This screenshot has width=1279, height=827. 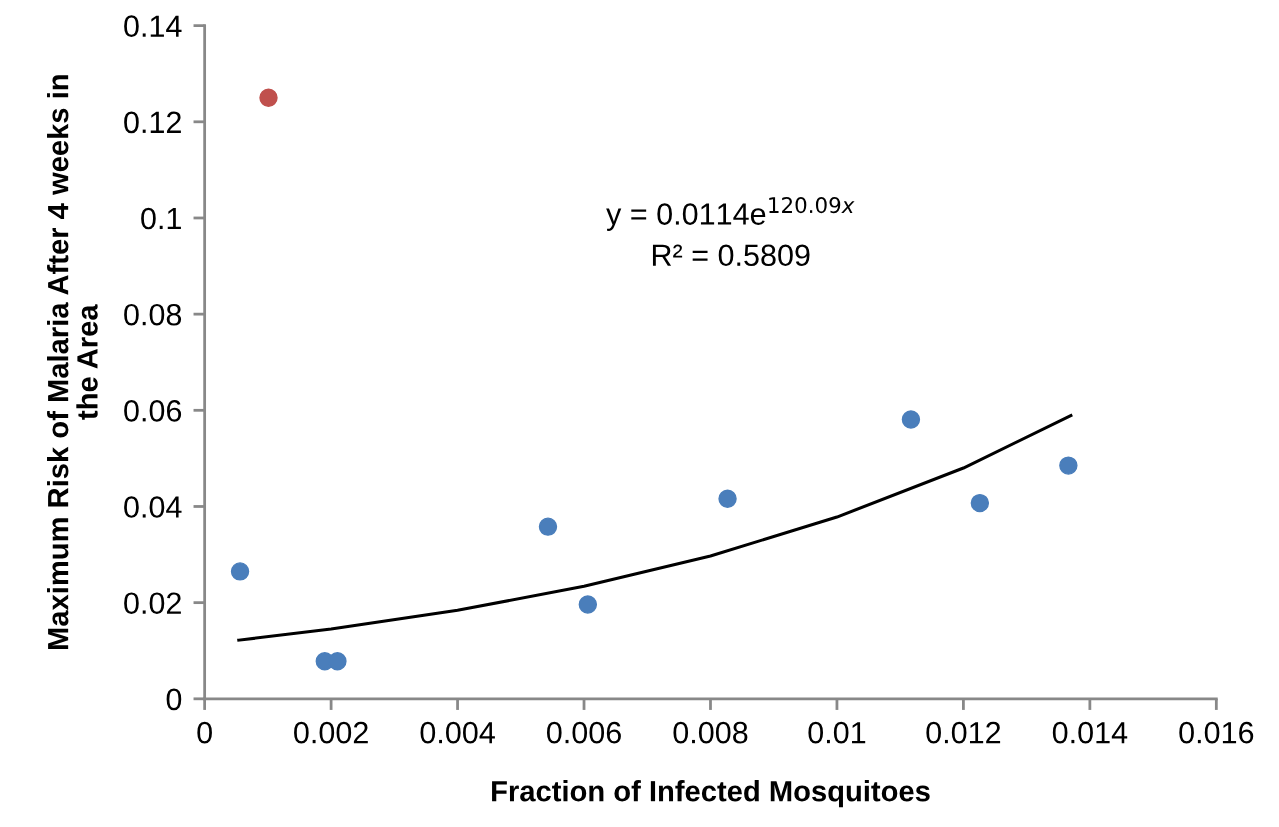 What do you see at coordinates (457, 732) in the screenshot?
I see `x-tick-label: 0.004` at bounding box center [457, 732].